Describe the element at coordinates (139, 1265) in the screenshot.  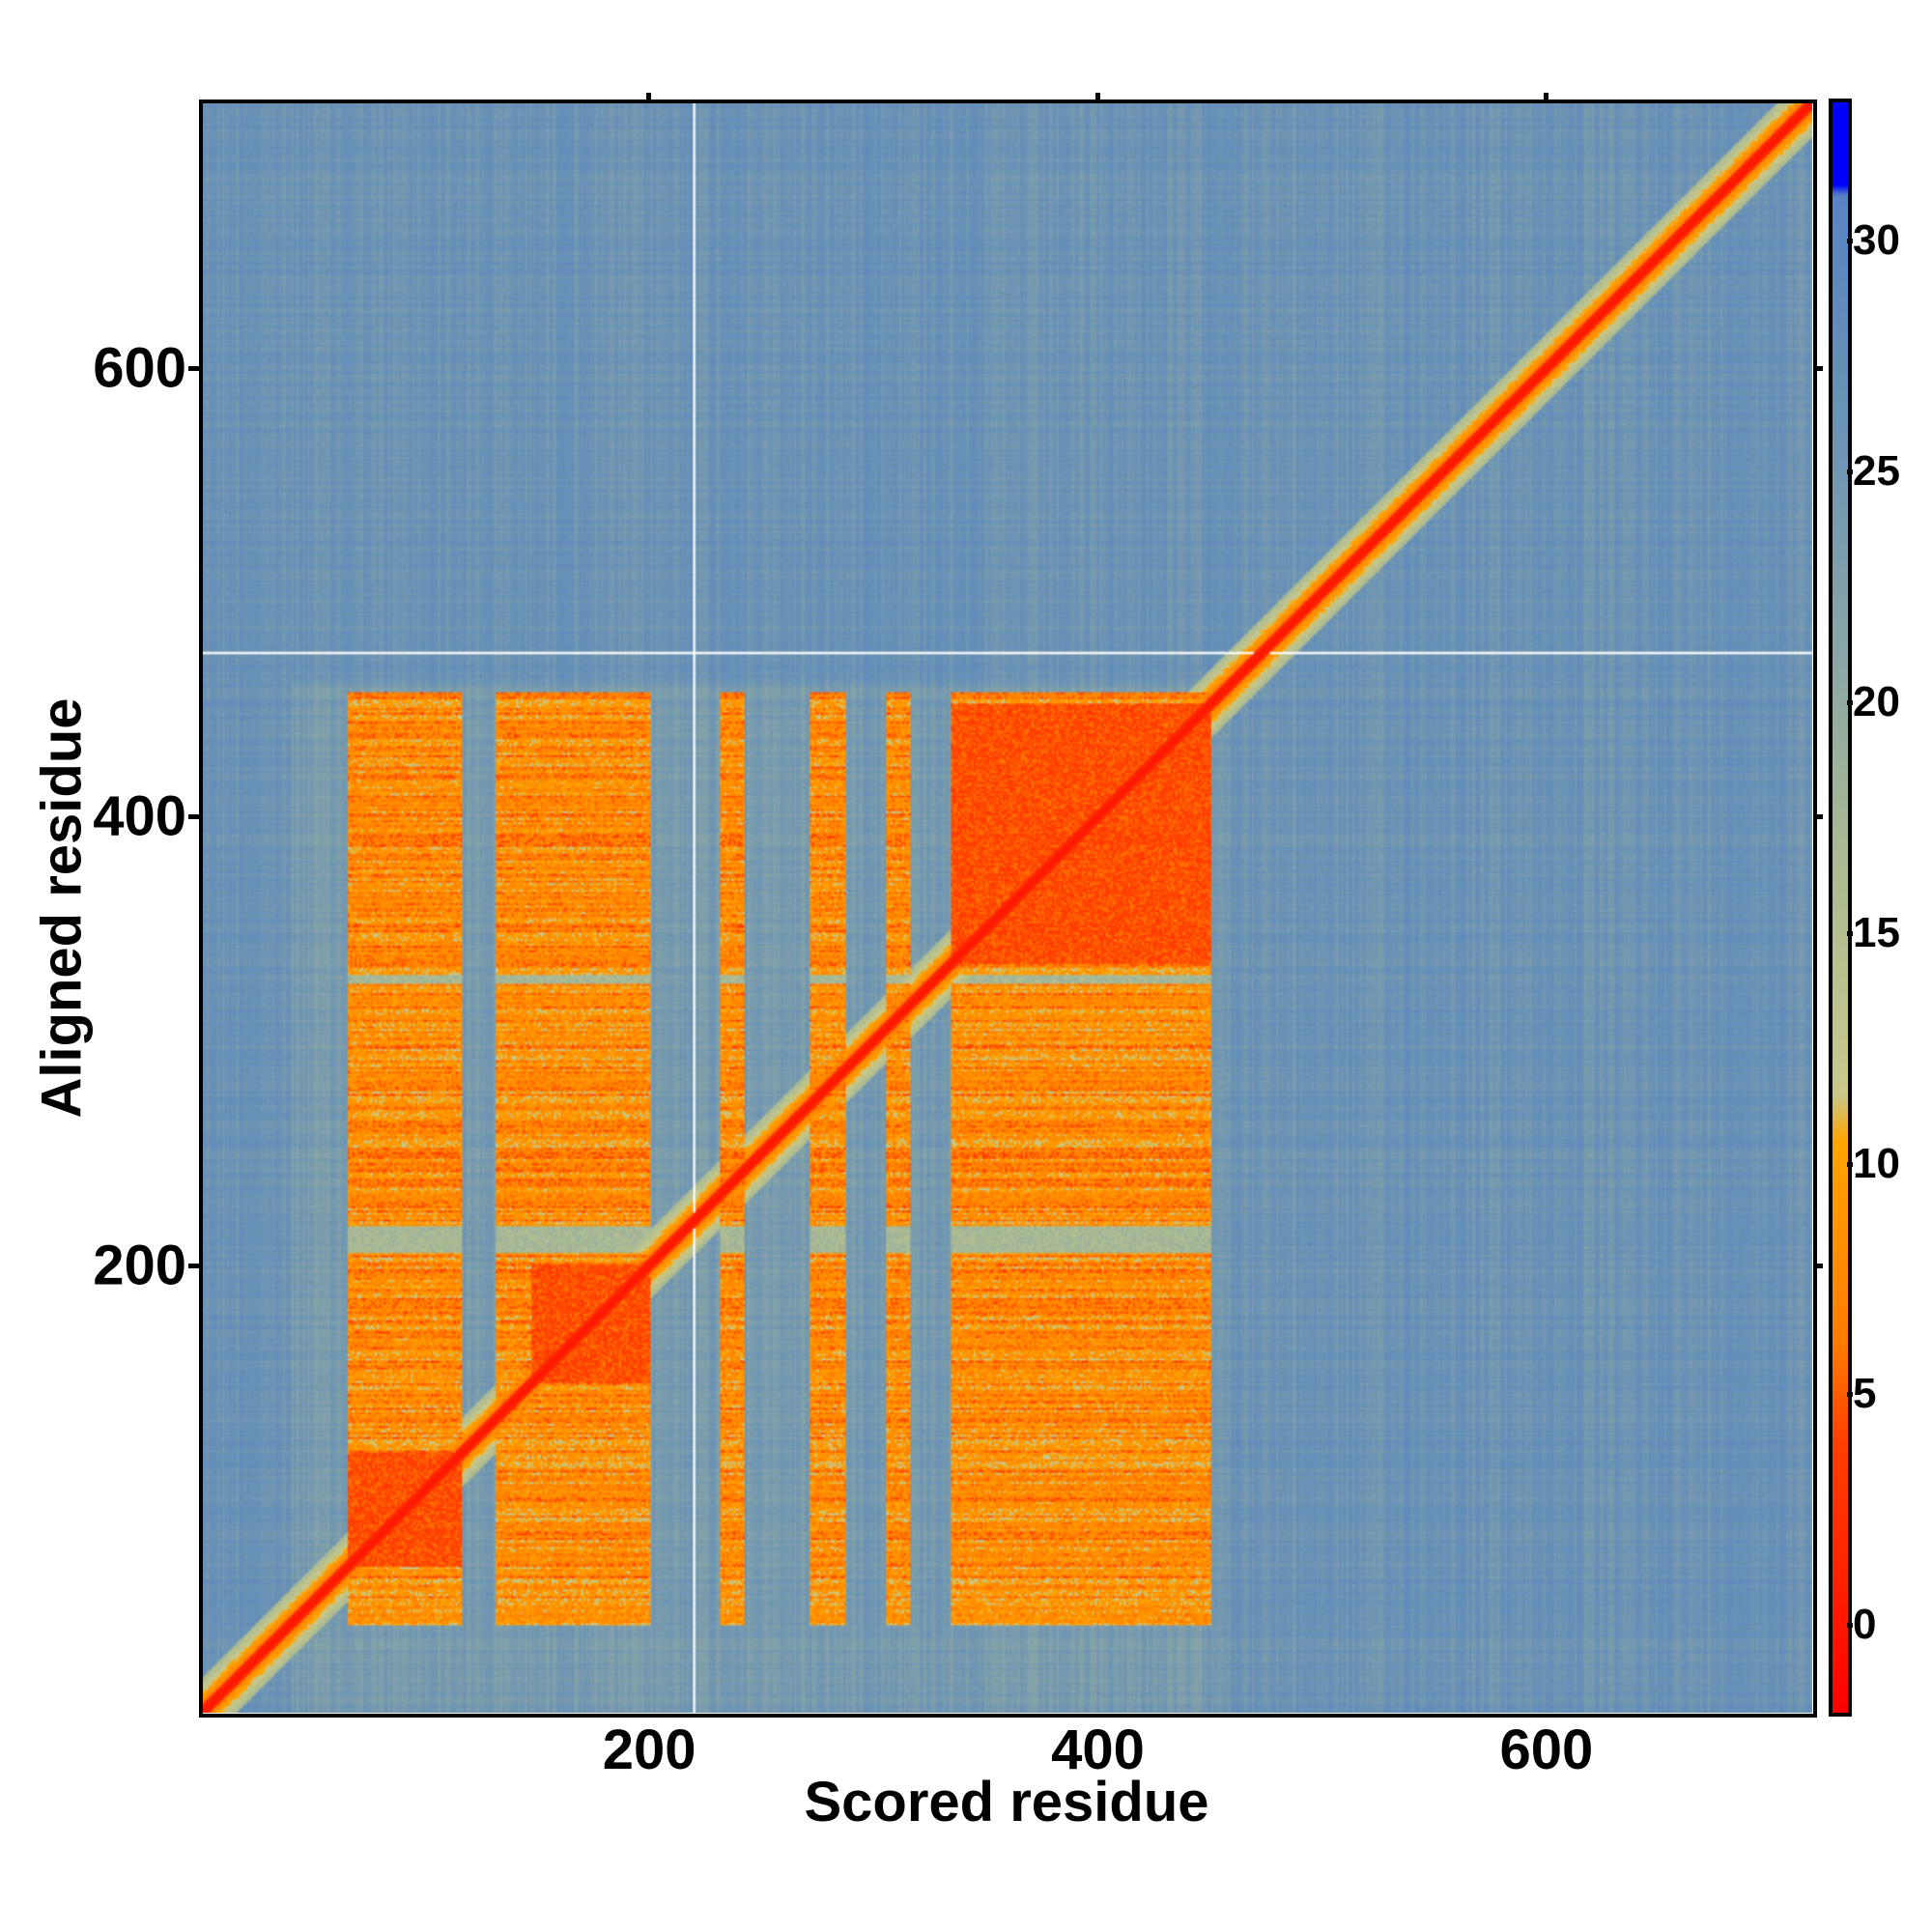
I see `y-tick-label: 200` at that location.